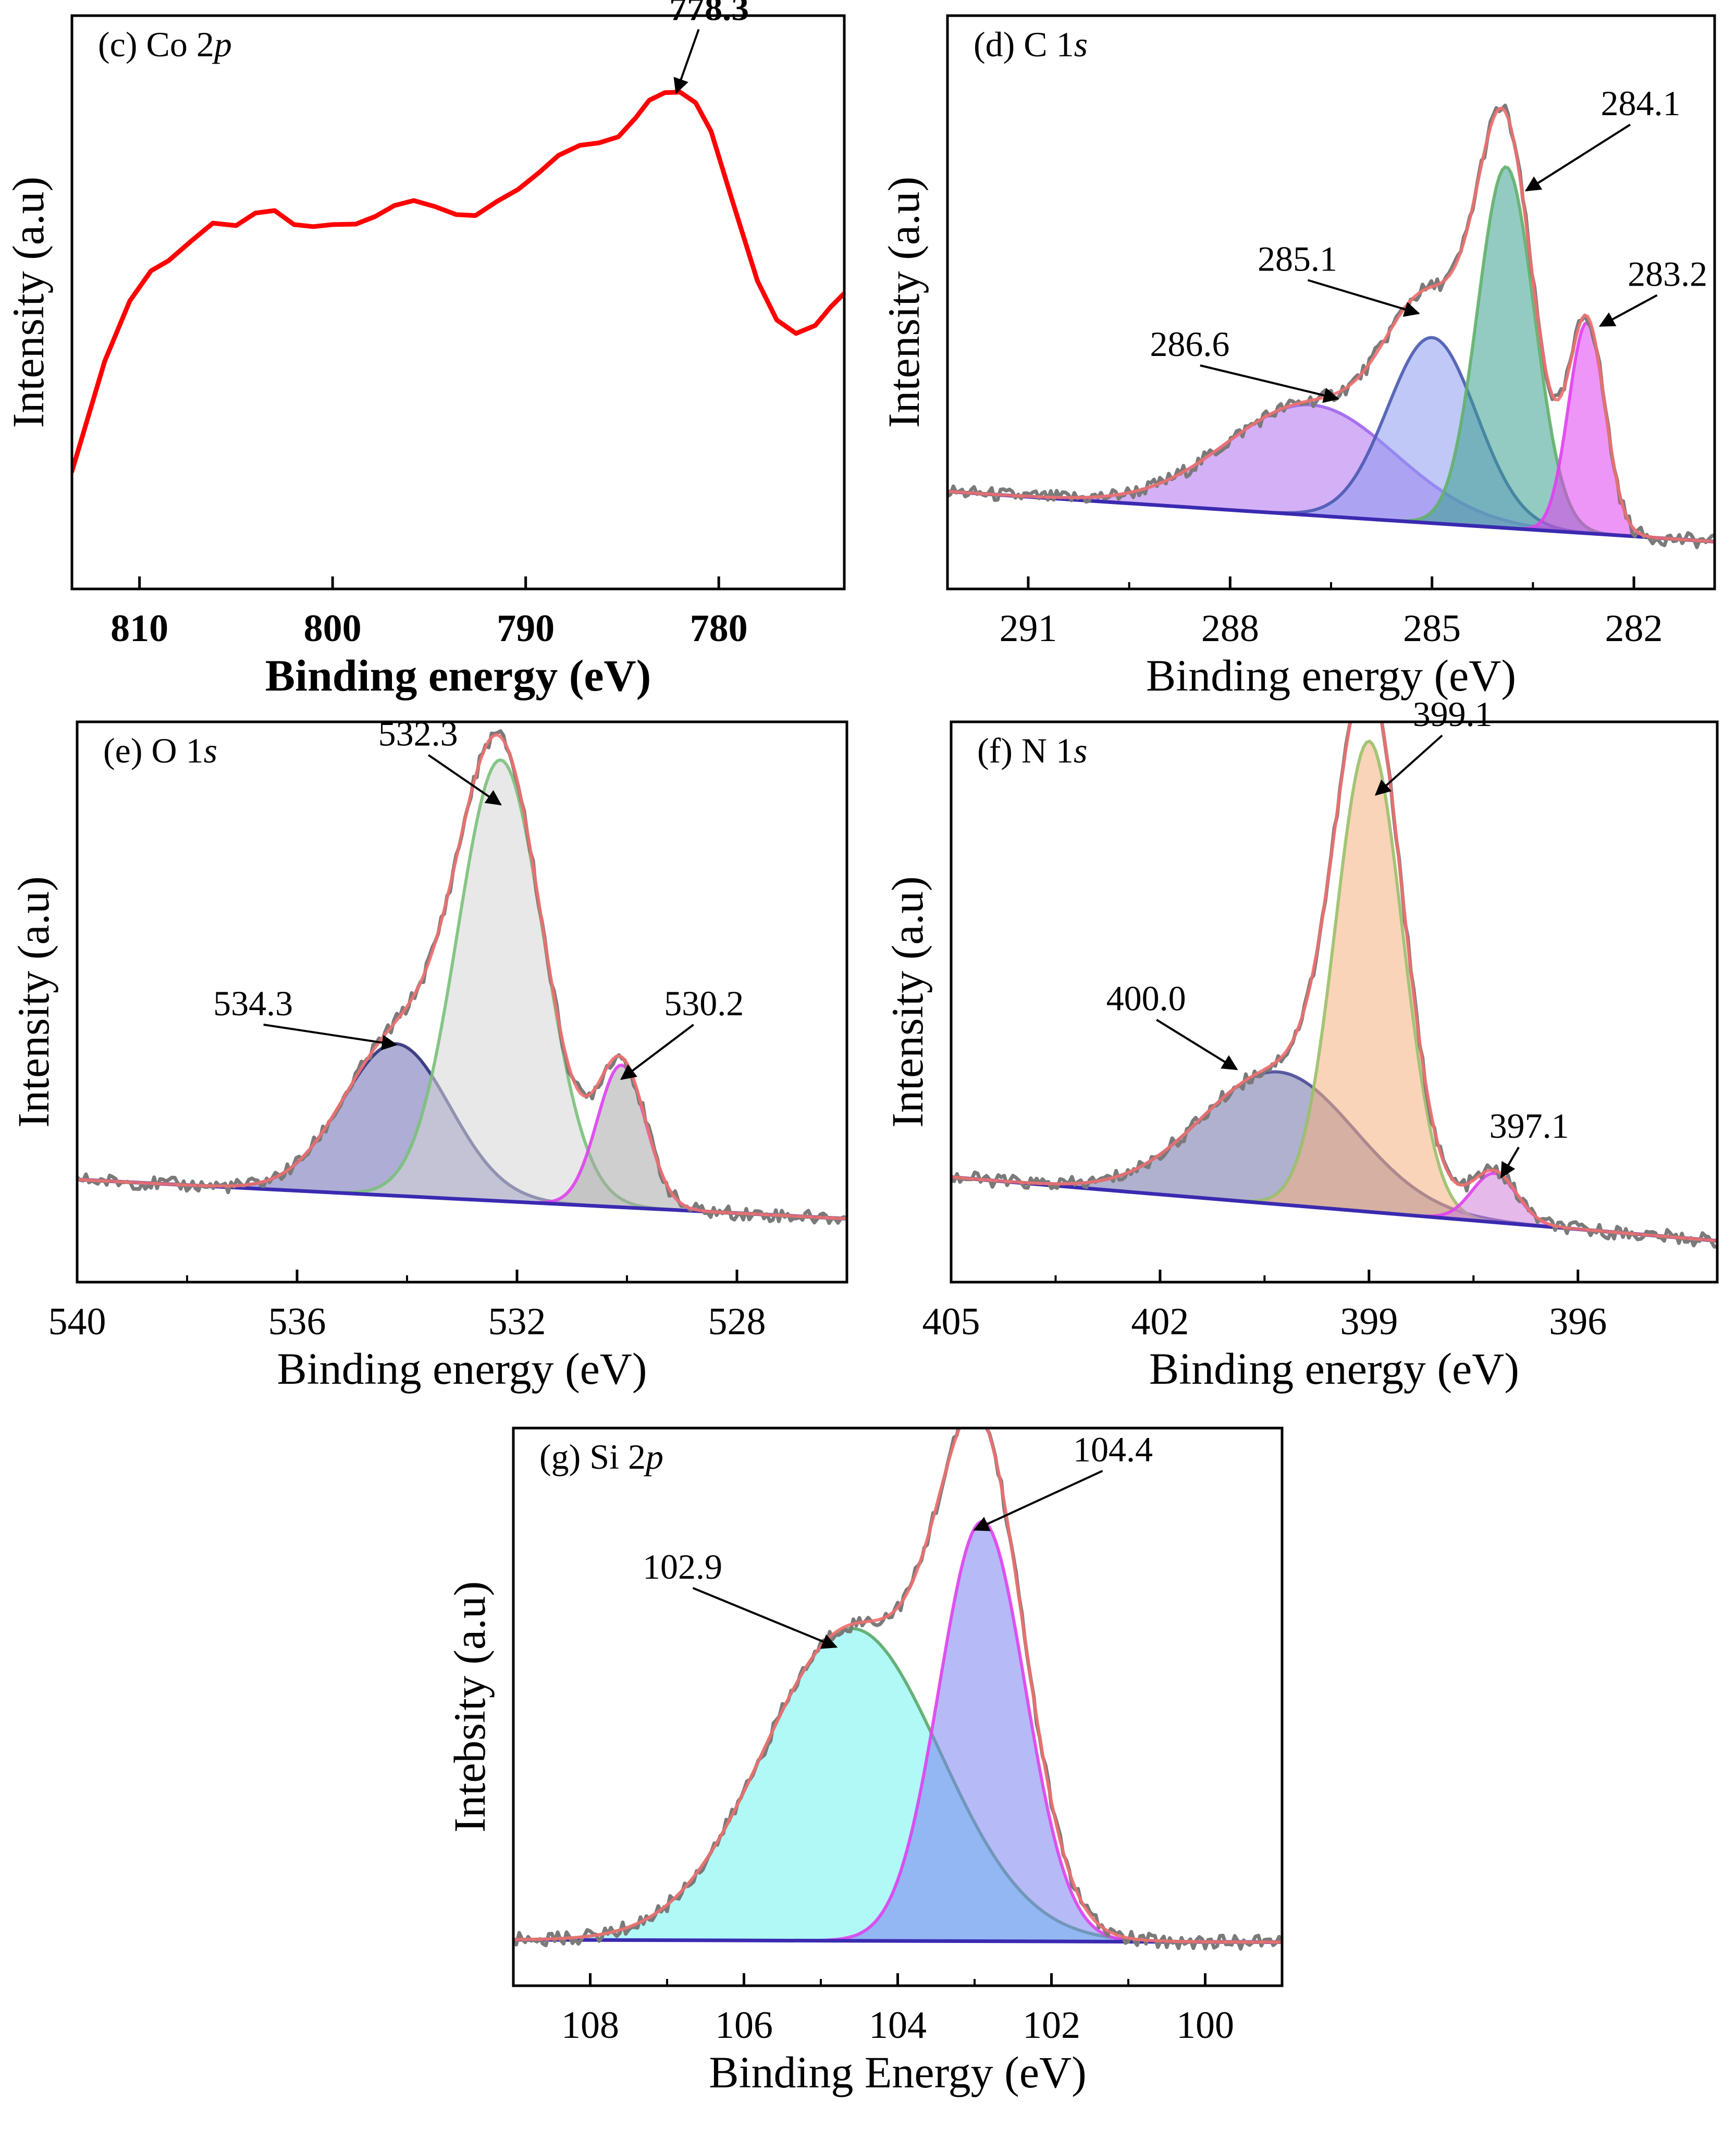 Image resolution: width=1736 pixels, height=2140 pixels. What do you see at coordinates (1634, 628) in the screenshot?
I see `x-tick-label: 282` at bounding box center [1634, 628].